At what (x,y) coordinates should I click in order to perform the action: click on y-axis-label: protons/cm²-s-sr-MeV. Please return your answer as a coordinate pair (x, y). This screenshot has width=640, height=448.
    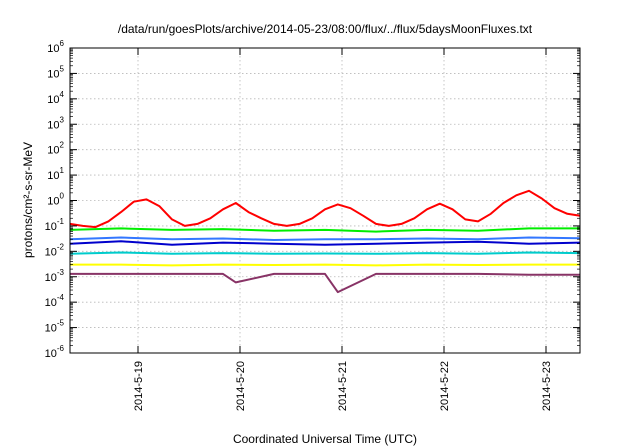
    Looking at the image, I should click on (28, 200).